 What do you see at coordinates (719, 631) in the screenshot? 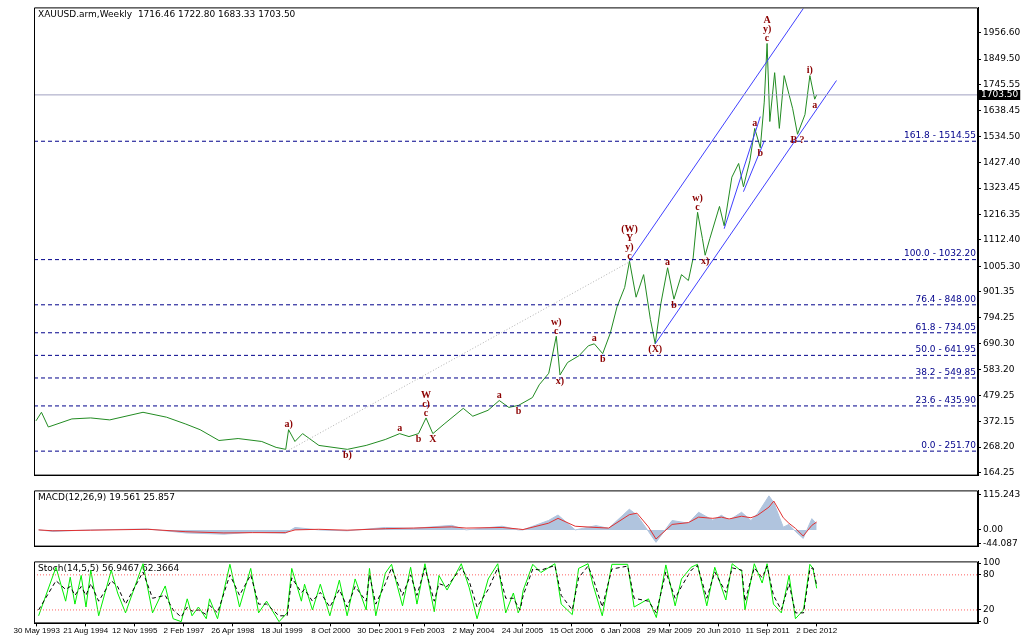
I see `x-tick-label: 20 Jun 2010` at bounding box center [719, 631].